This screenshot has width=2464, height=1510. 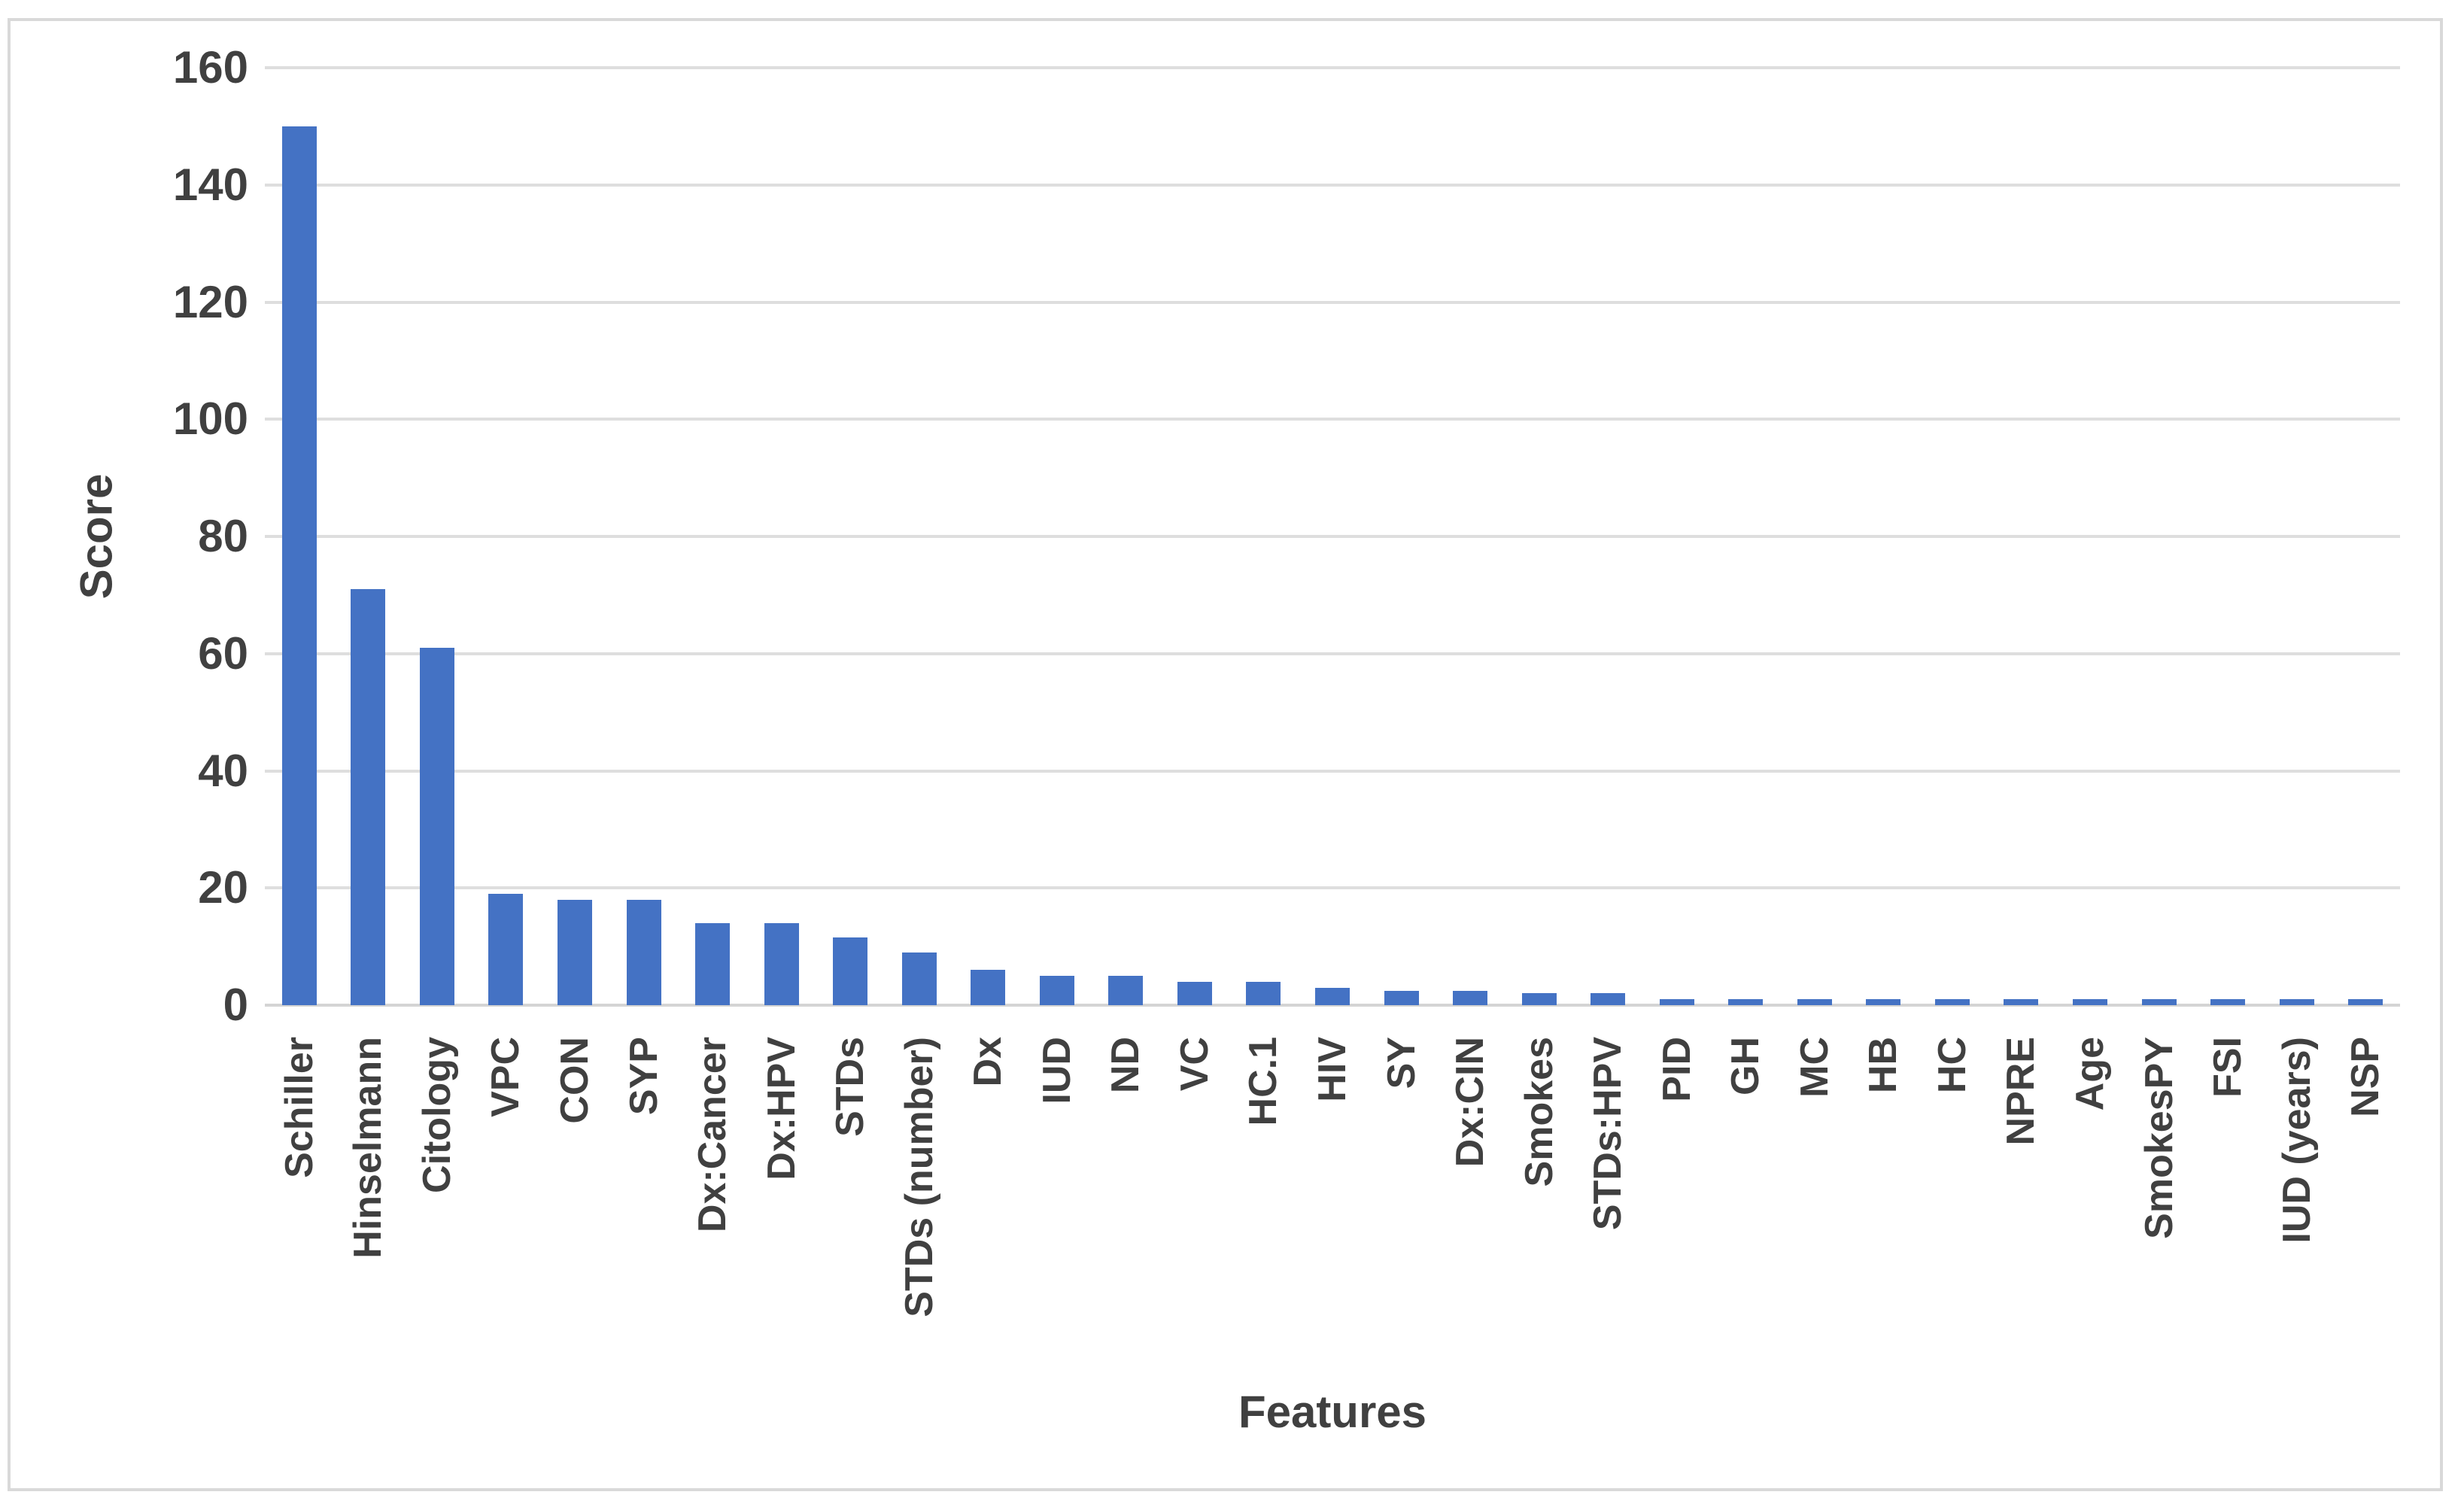 I want to click on bar-NSP, so click(x=2365, y=1002).